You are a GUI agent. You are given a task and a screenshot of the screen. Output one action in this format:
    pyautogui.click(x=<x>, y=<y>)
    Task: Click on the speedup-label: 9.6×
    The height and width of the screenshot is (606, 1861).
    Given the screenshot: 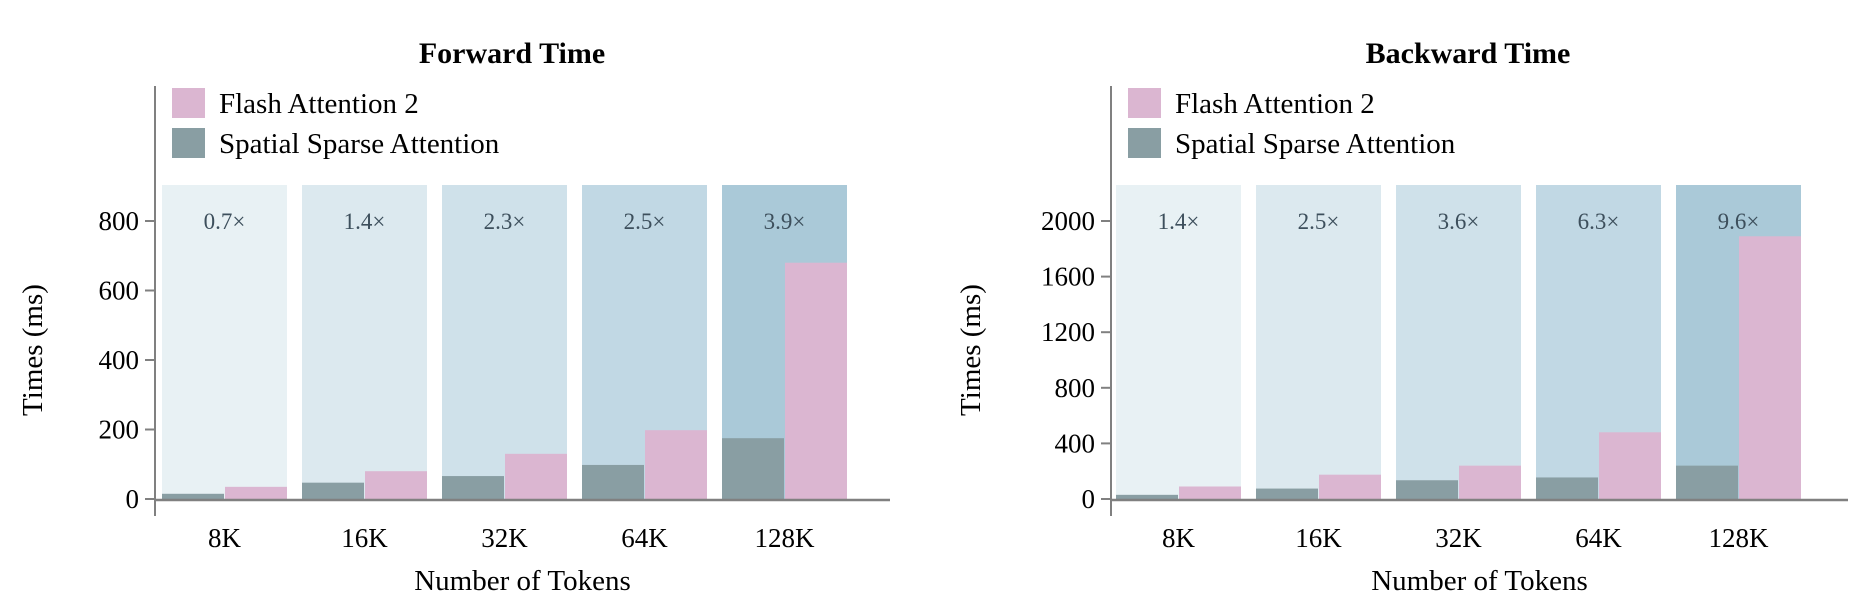 What is the action you would take?
    pyautogui.click(x=1739, y=221)
    